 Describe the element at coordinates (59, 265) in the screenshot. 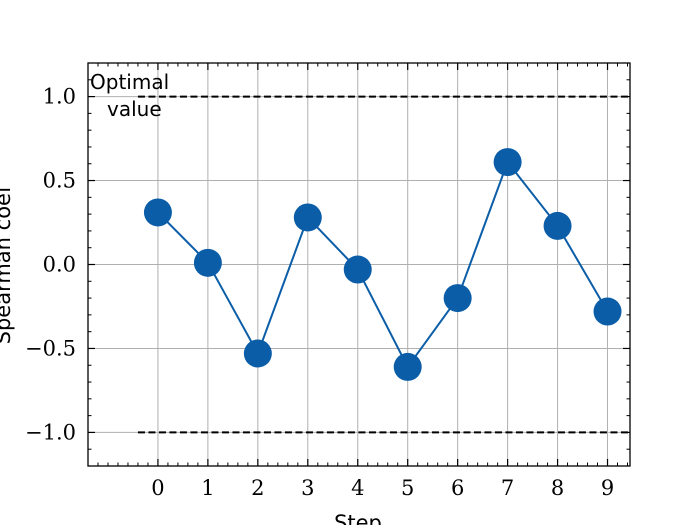

I see `y-tick-label: 0.0` at that location.